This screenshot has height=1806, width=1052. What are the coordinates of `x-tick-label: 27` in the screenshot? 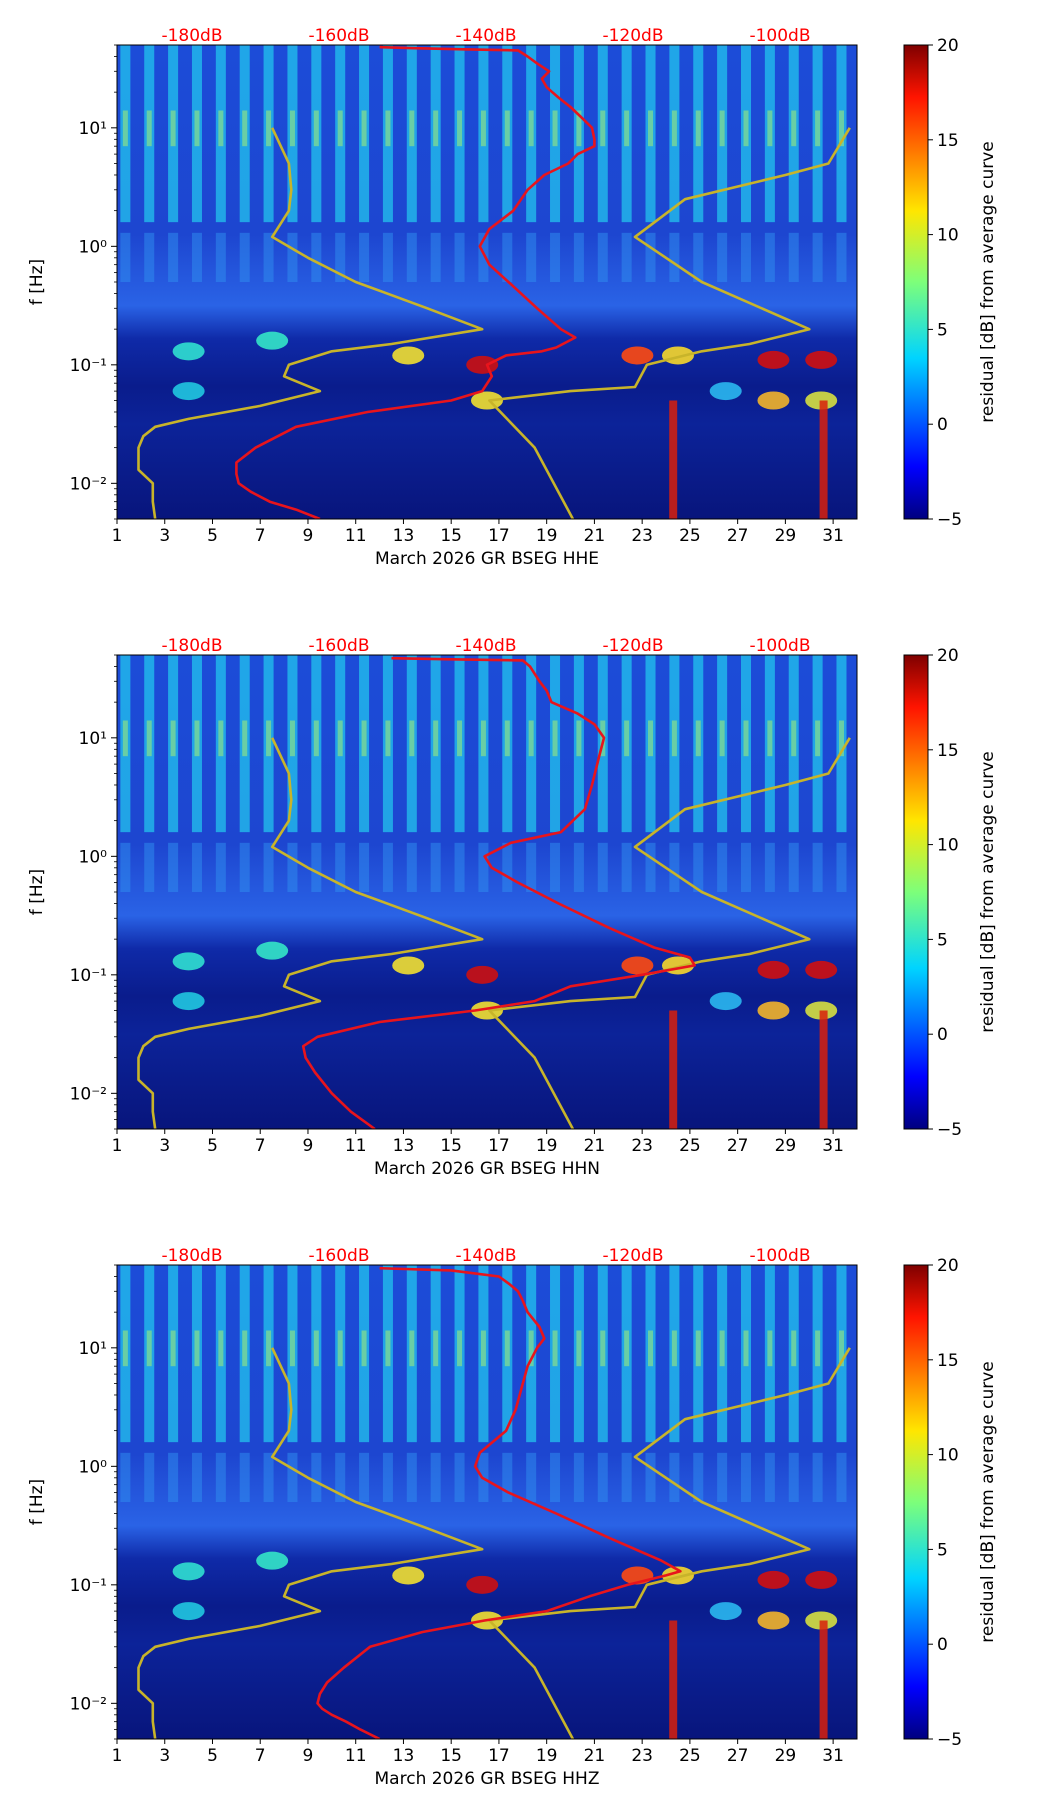 It's located at (738, 1146).